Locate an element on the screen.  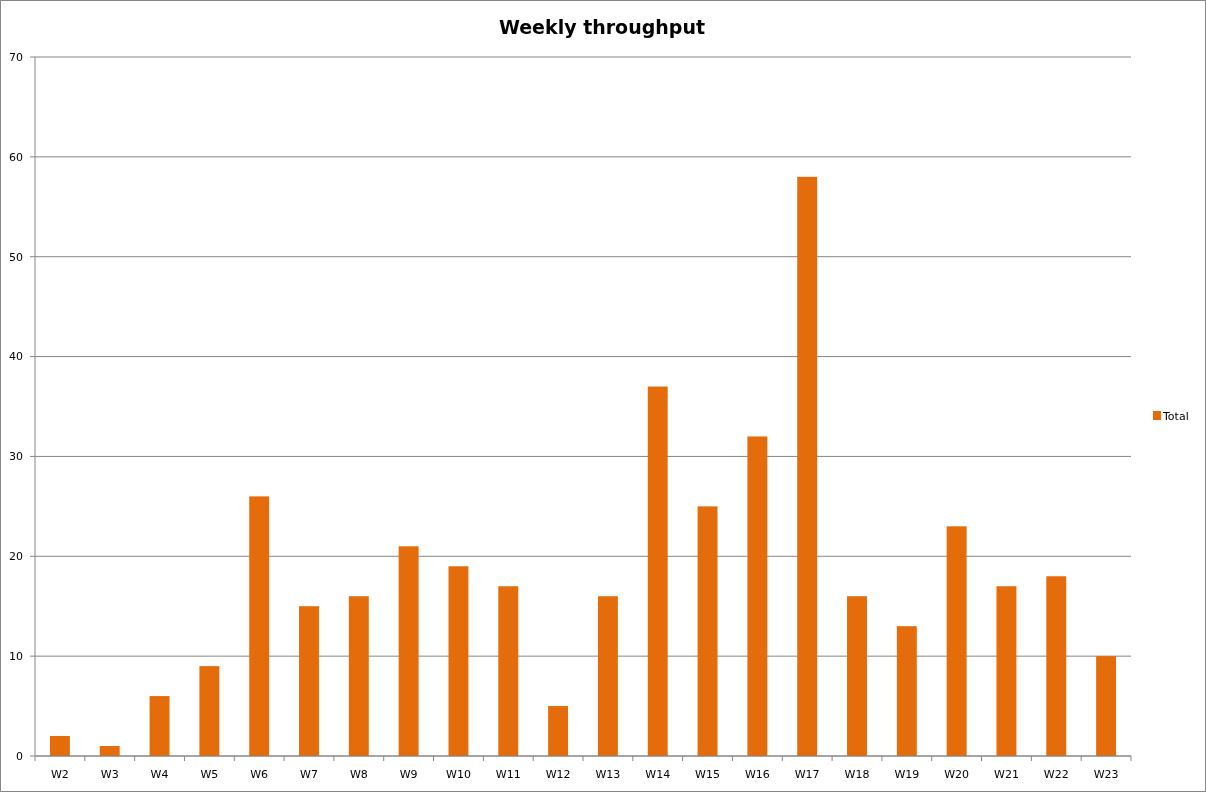
x-tick-label: W15 is located at coordinates (707, 774).